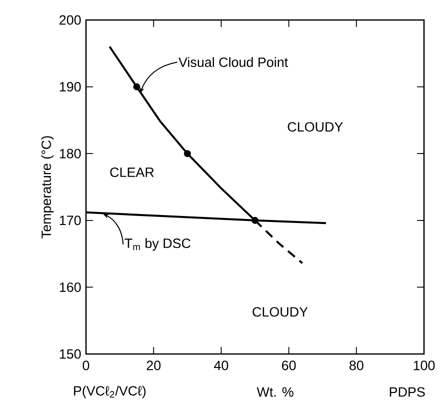 Image resolution: width=446 pixels, height=412 pixels. Describe the element at coordinates (407, 392) in the screenshot. I see `text: PDPS` at that location.